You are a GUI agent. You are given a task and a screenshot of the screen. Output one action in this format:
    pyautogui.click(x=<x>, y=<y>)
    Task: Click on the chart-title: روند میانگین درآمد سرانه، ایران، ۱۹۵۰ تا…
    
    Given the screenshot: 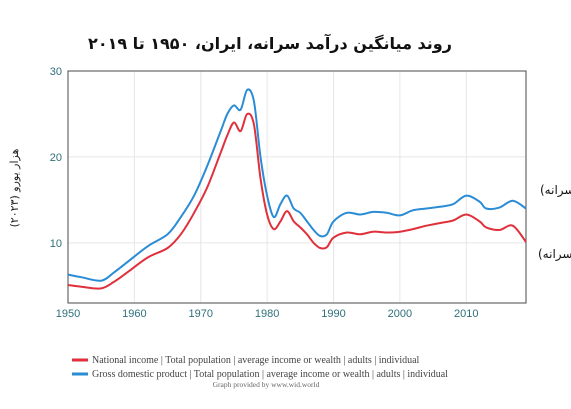 What is the action you would take?
    pyautogui.click(x=270, y=43)
    